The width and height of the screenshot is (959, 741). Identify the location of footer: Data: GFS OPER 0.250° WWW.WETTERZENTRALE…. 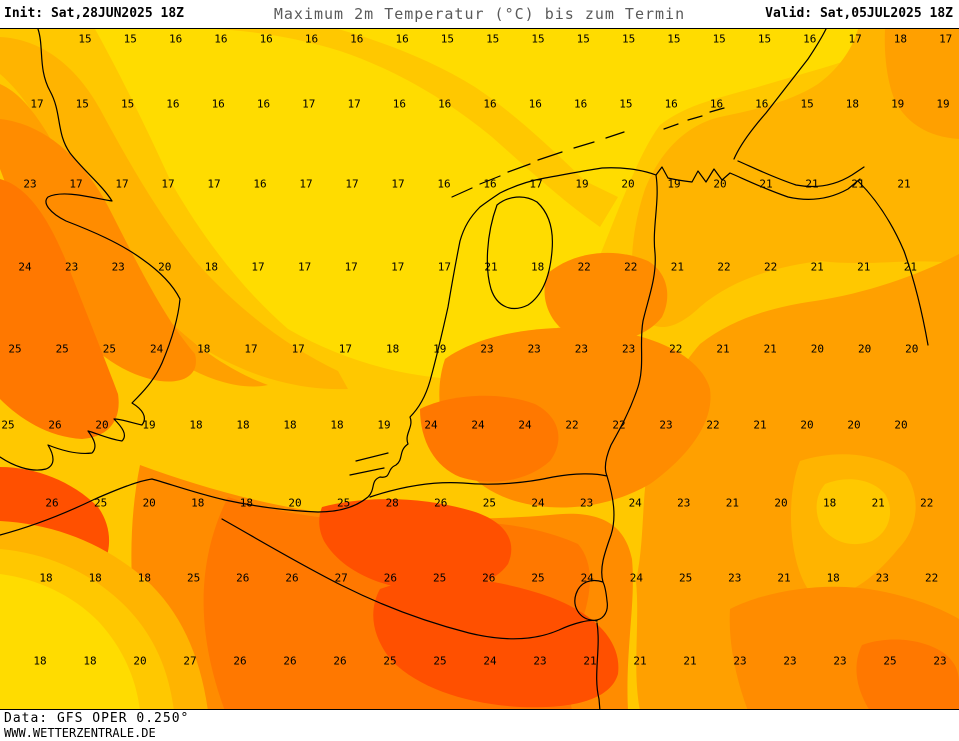
(479, 725).